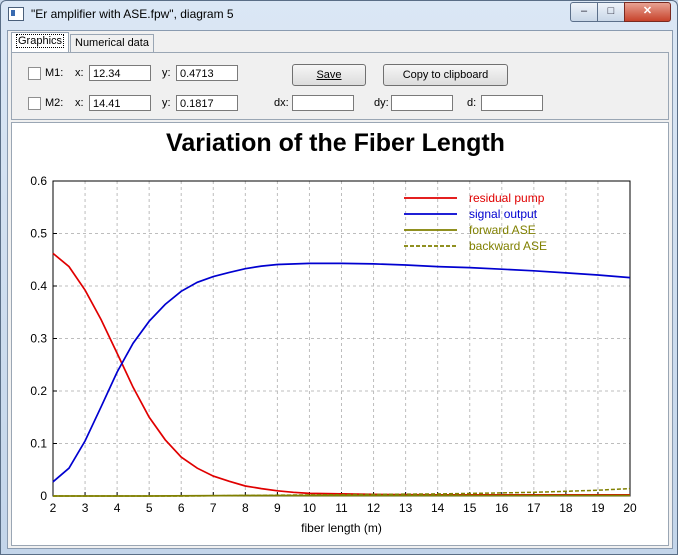  I want to click on m1-x-input: 12.34, so click(120, 73).